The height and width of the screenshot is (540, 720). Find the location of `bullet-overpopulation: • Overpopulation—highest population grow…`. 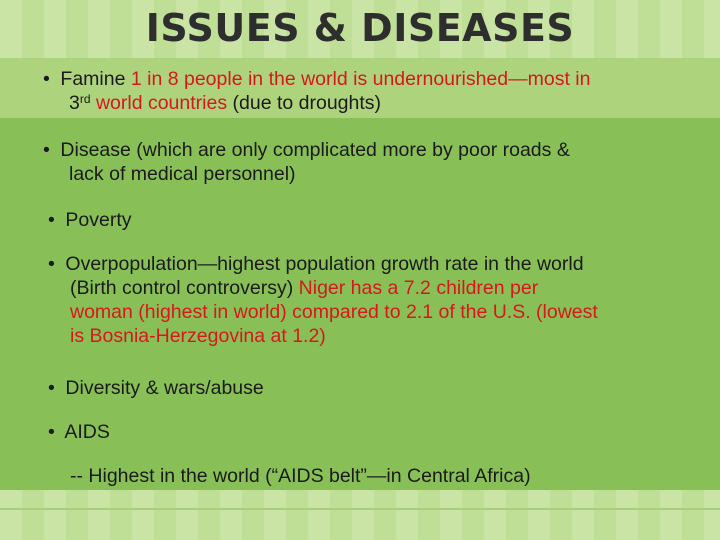

bullet-overpopulation: • Overpopulation—highest population grow… is located at coordinates (323, 300).